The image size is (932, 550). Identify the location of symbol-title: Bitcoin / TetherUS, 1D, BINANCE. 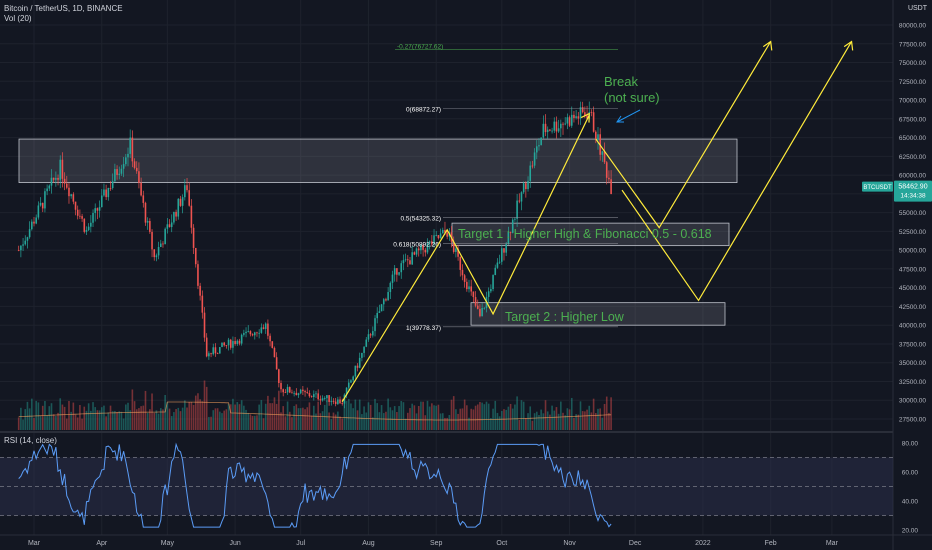
(63, 8).